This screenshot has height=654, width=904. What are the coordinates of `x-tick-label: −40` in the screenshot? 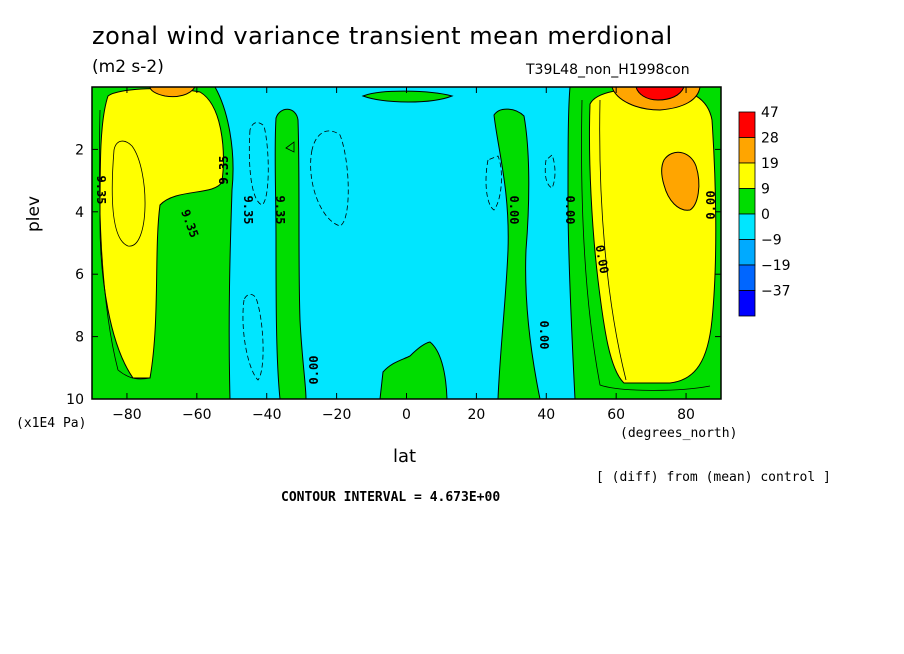 It's located at (267, 415).